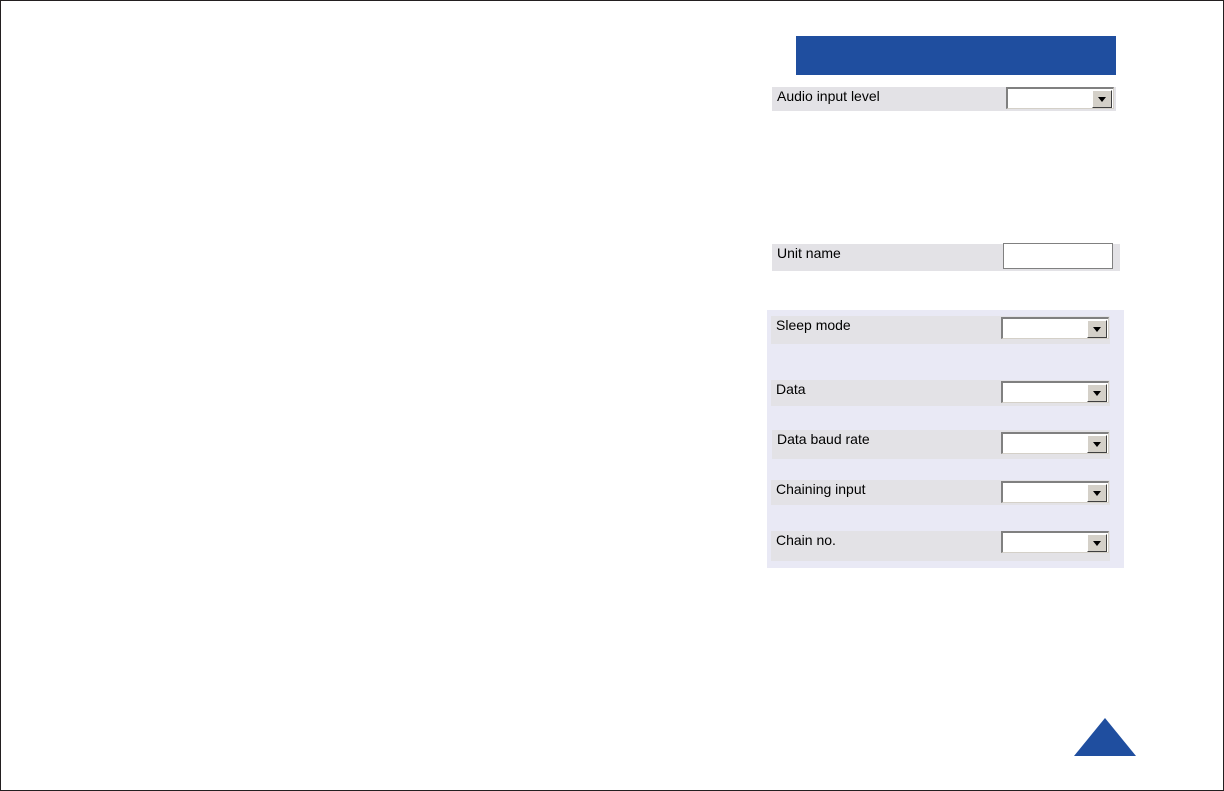 The height and width of the screenshot is (791, 1224). I want to click on chain-no-dropdown, so click(1055, 542).